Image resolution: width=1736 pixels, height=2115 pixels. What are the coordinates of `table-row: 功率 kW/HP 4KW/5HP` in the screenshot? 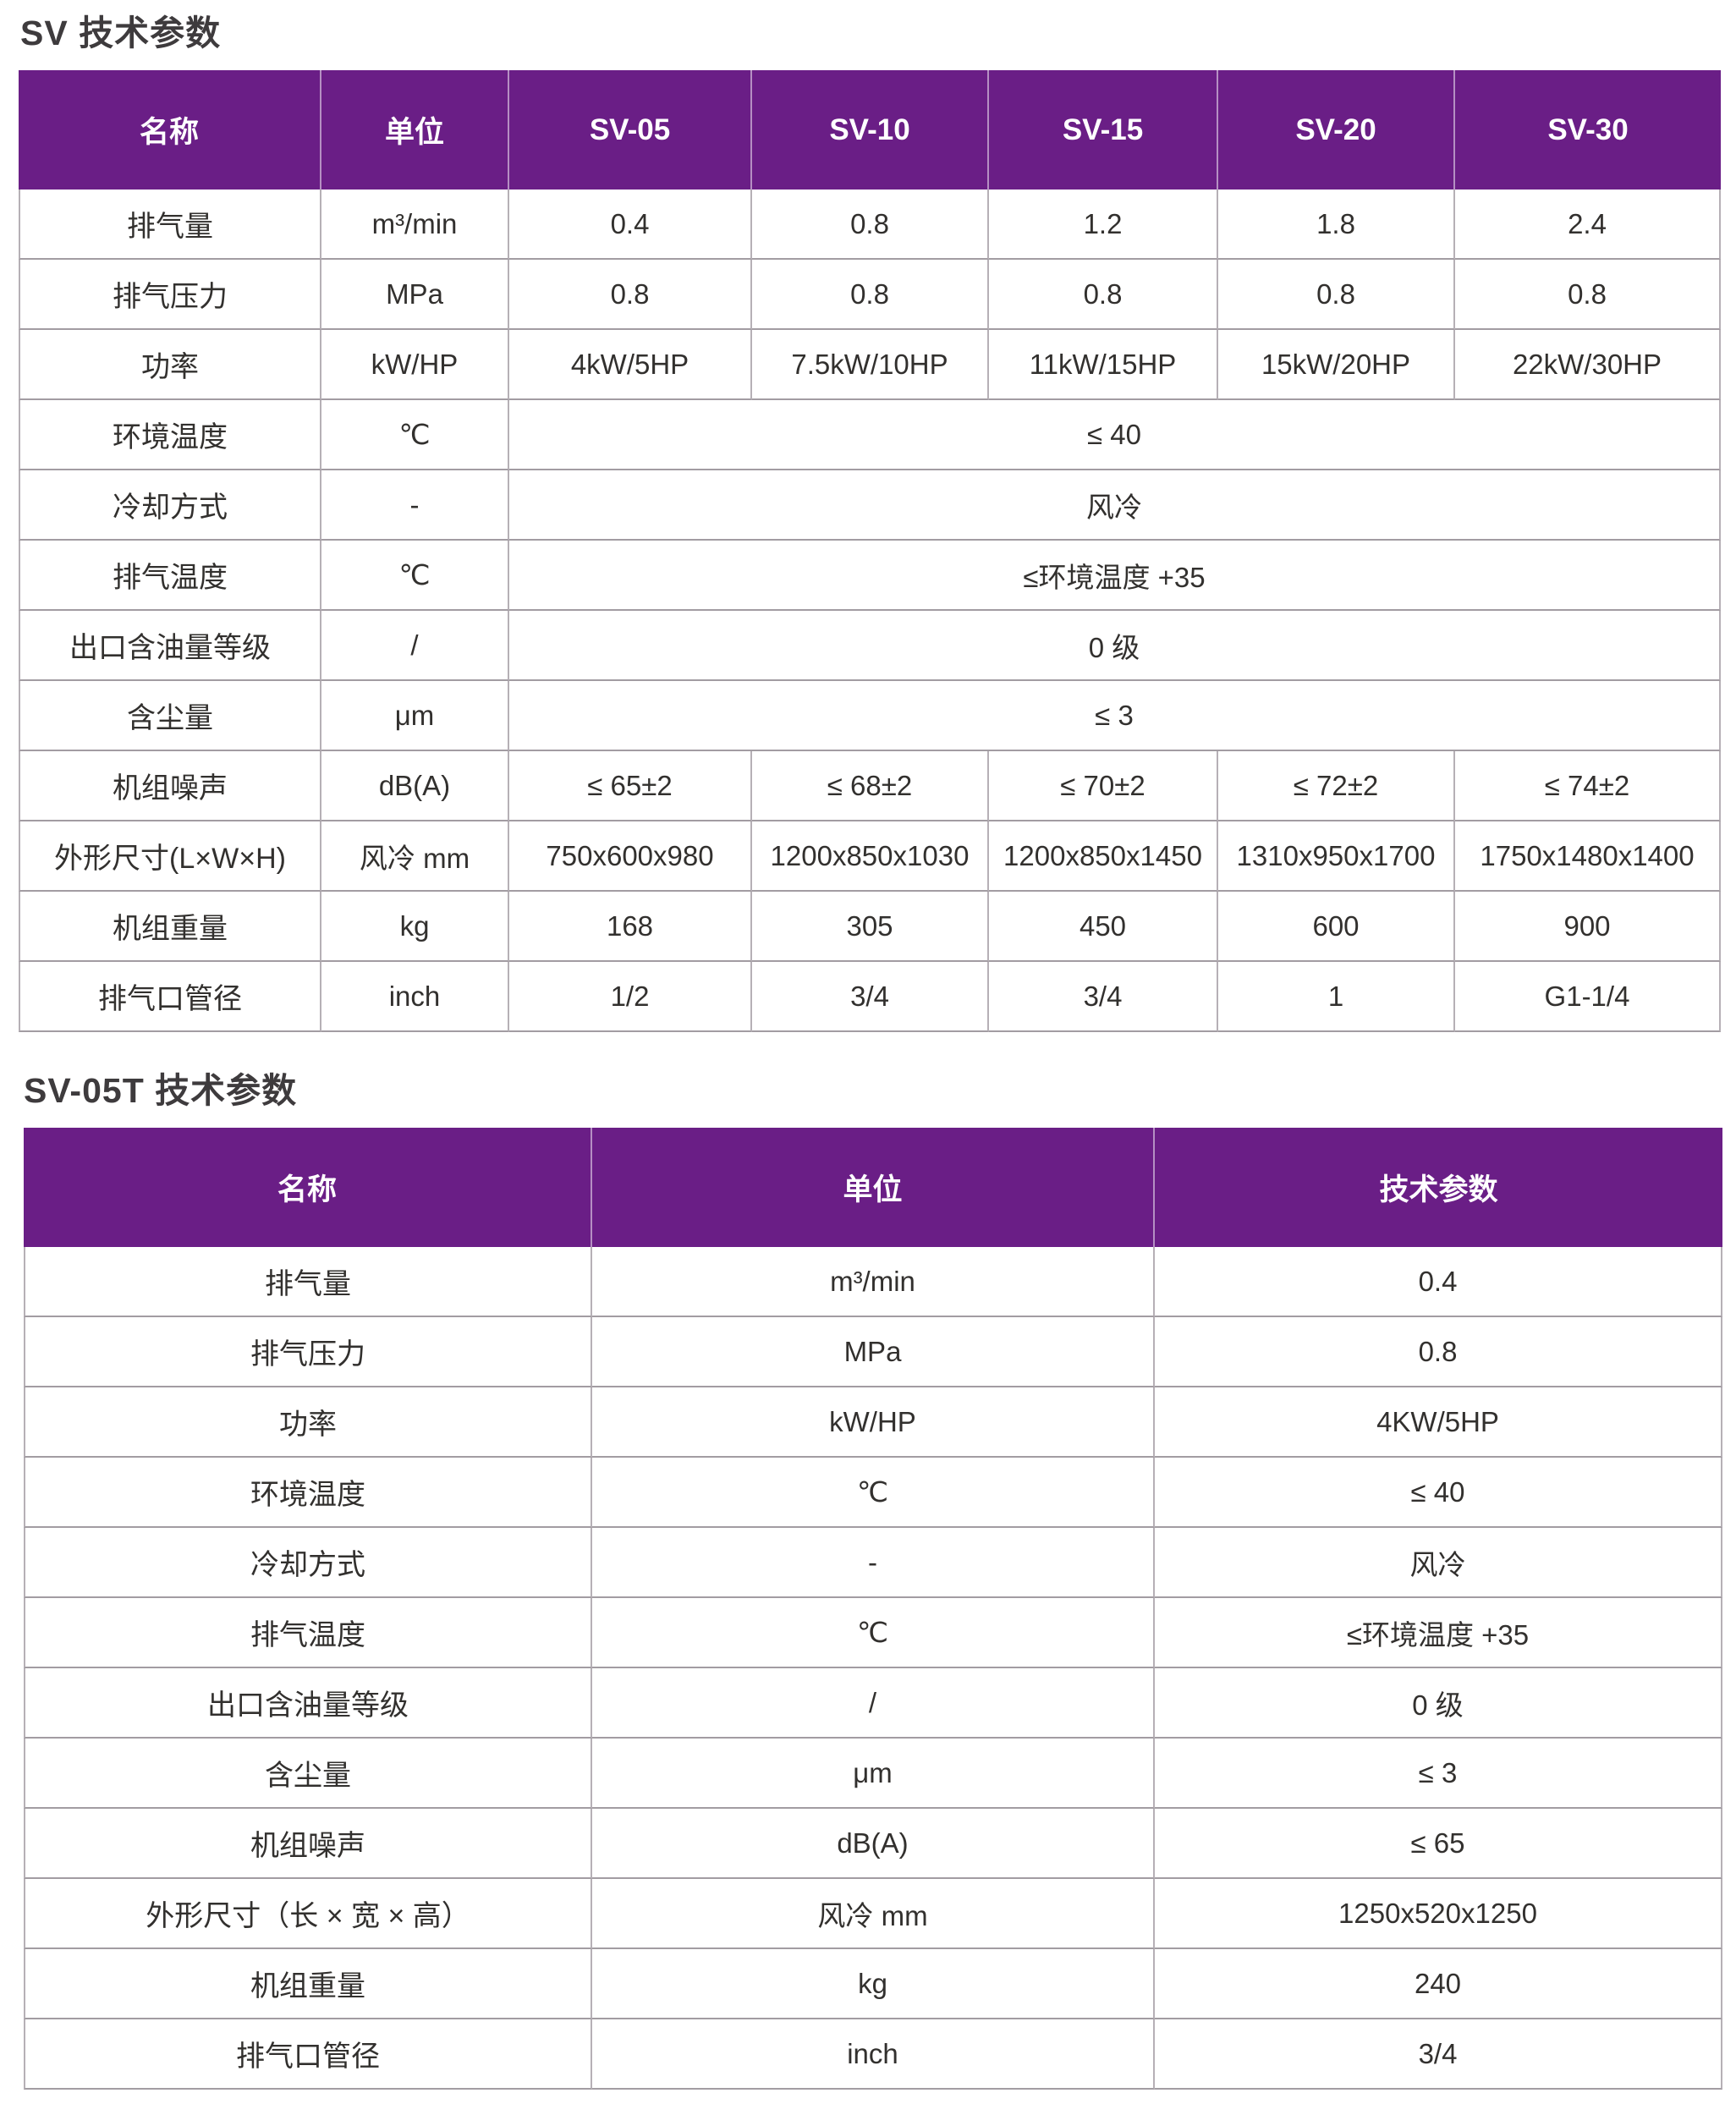 It's located at (873, 1423).